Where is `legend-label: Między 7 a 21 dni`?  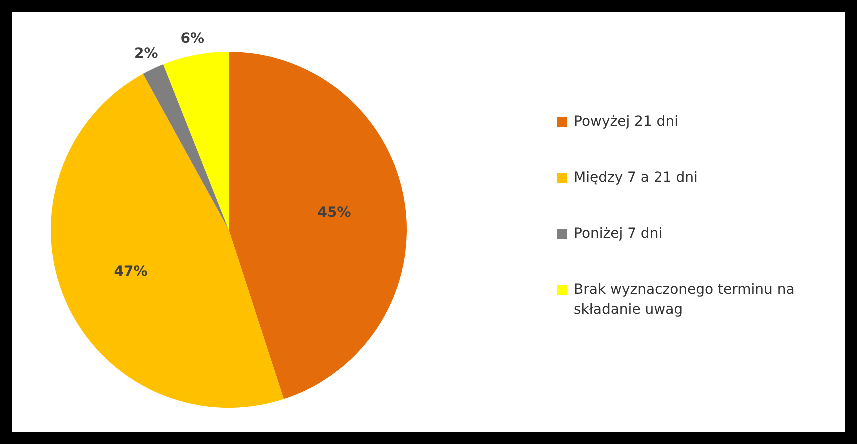
legend-label: Między 7 a 21 dni is located at coordinates (636, 178).